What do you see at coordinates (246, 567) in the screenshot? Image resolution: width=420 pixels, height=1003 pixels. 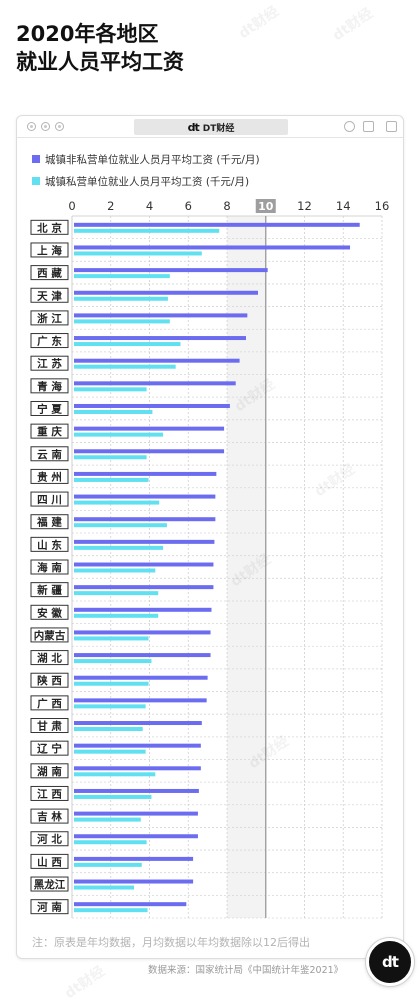 I see `shaded-band` at bounding box center [246, 567].